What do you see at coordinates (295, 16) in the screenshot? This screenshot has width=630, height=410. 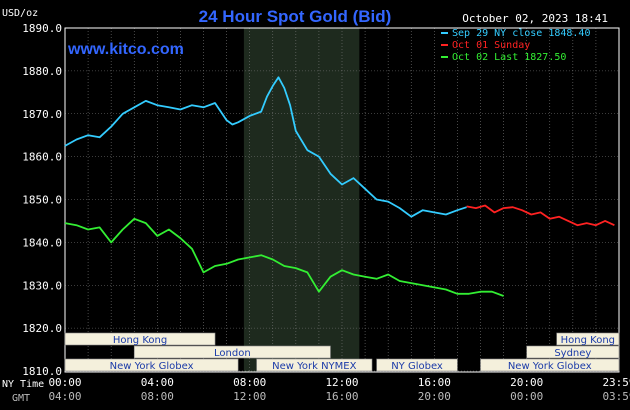 I see `chart-title: 24 Hour Spot Gold (Bid)` at bounding box center [295, 16].